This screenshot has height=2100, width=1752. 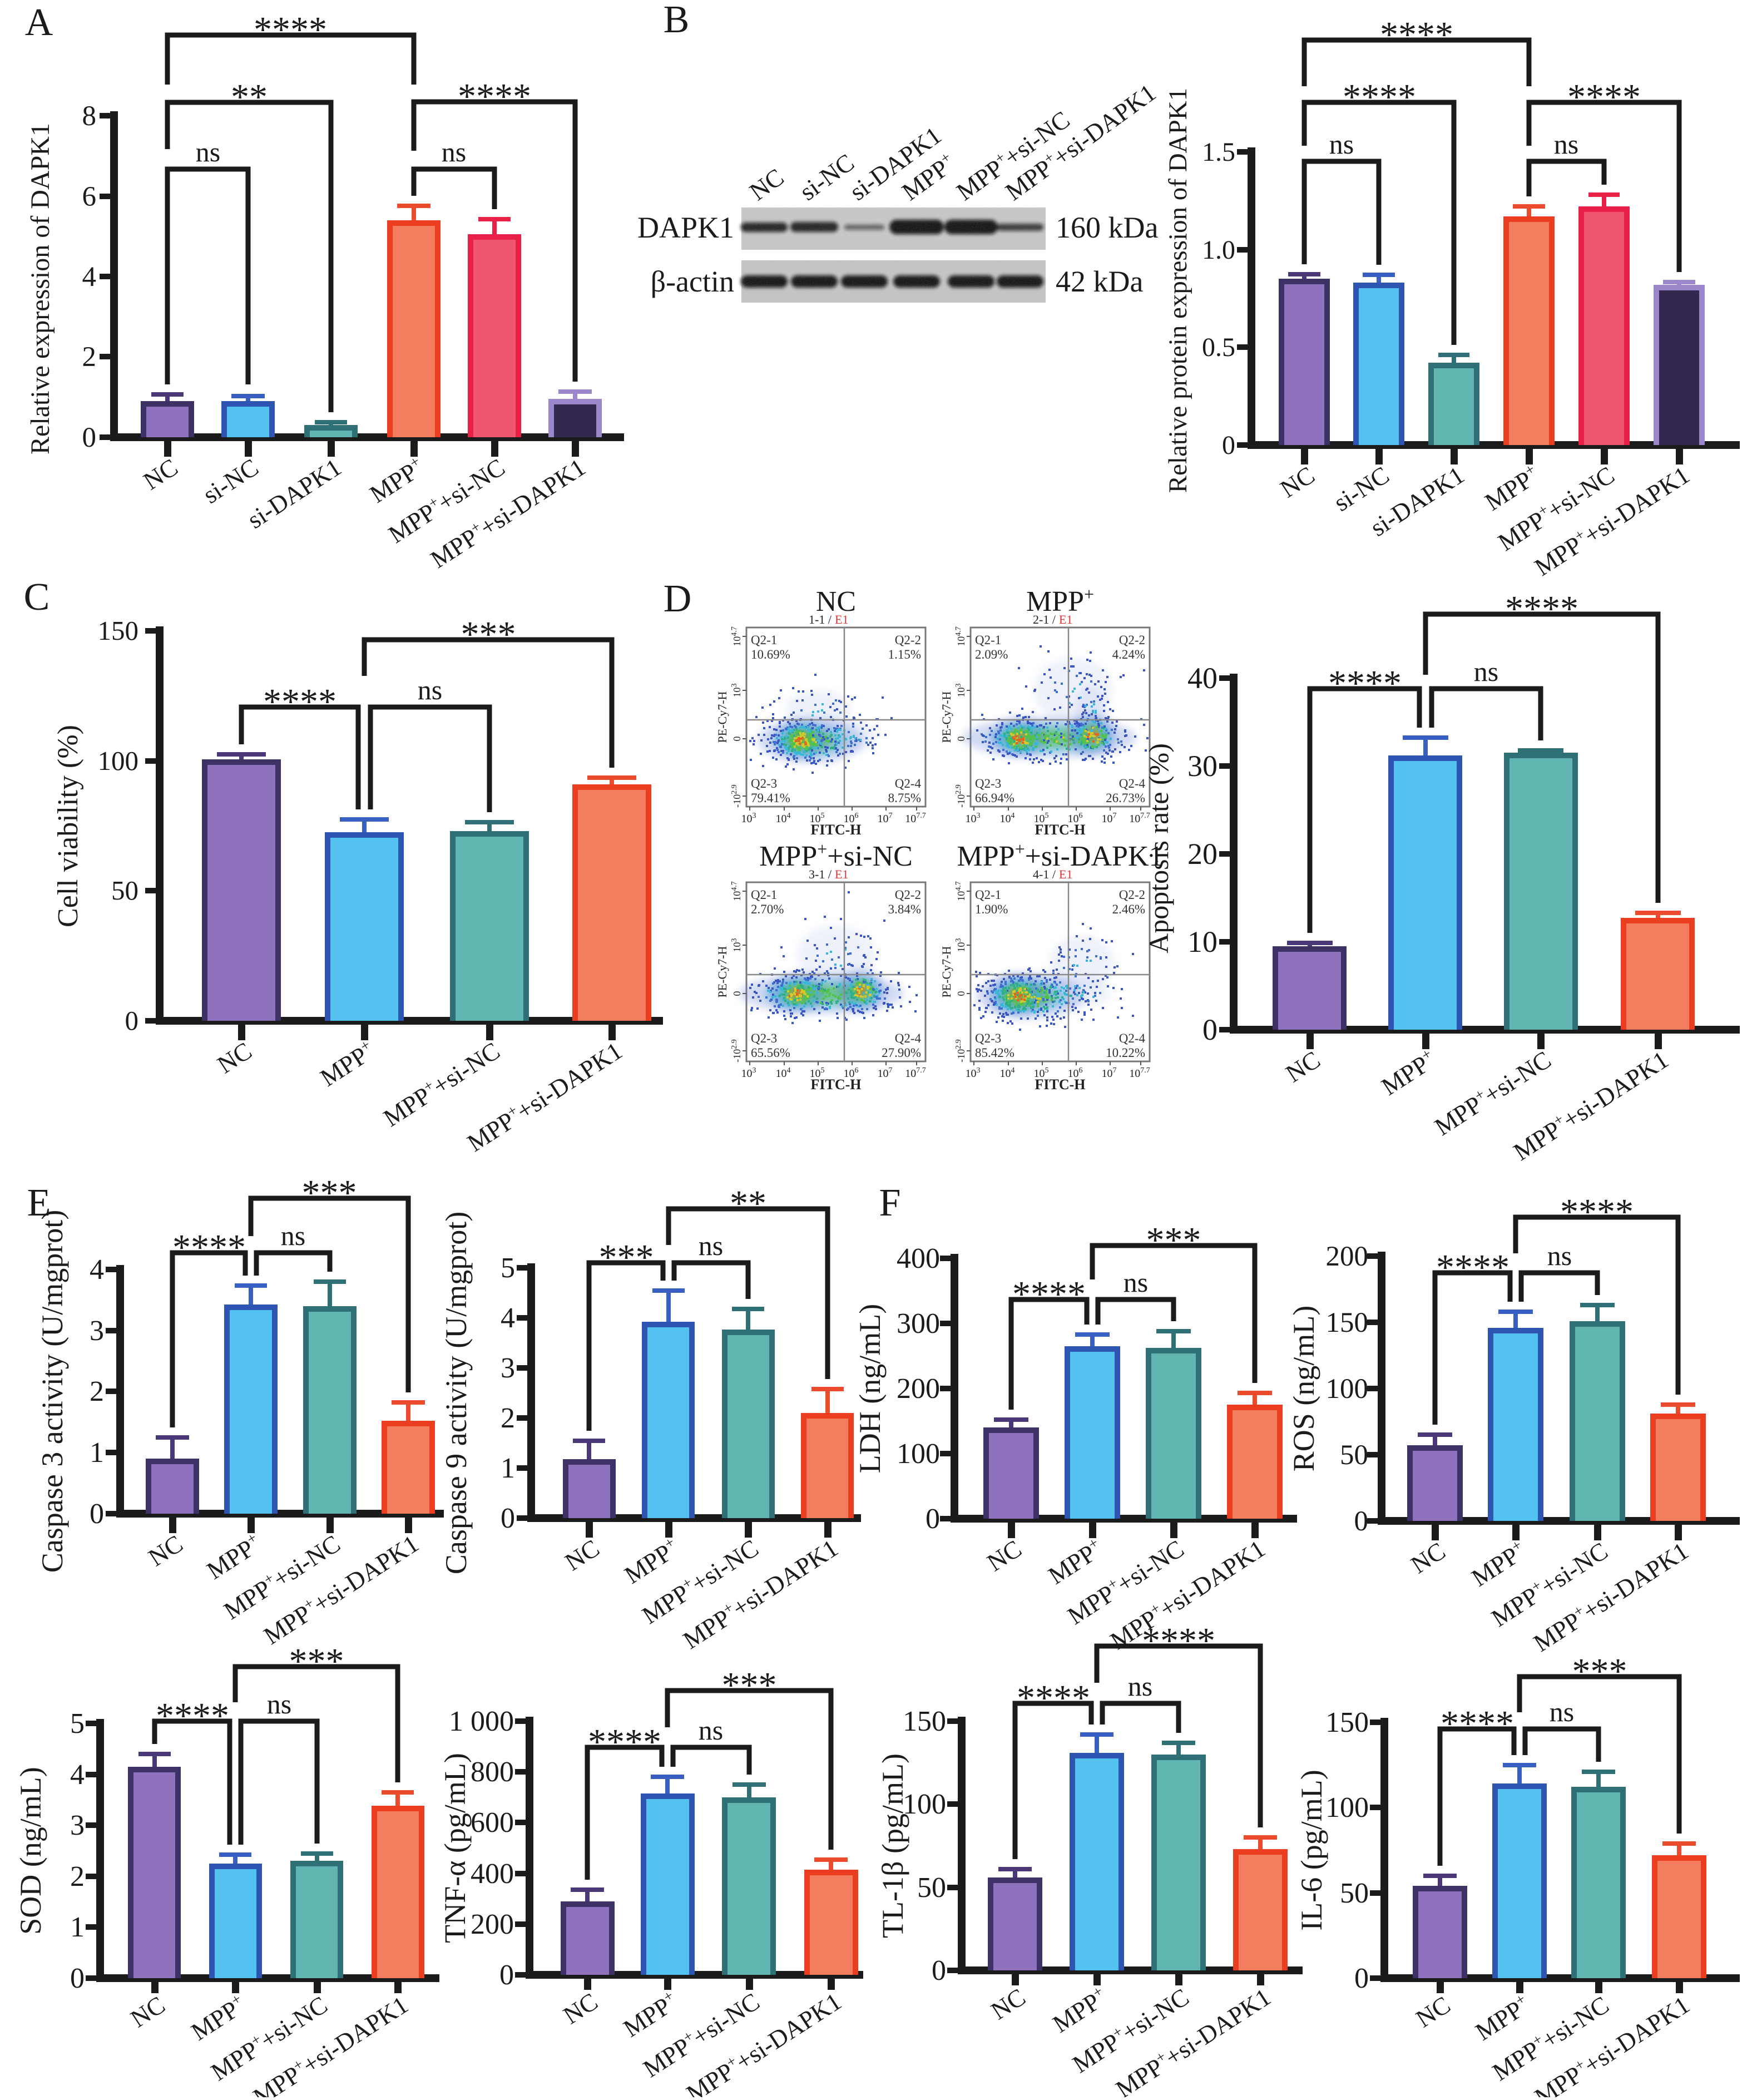 I want to click on svg-text: 85.42%, so click(x=994, y=1053).